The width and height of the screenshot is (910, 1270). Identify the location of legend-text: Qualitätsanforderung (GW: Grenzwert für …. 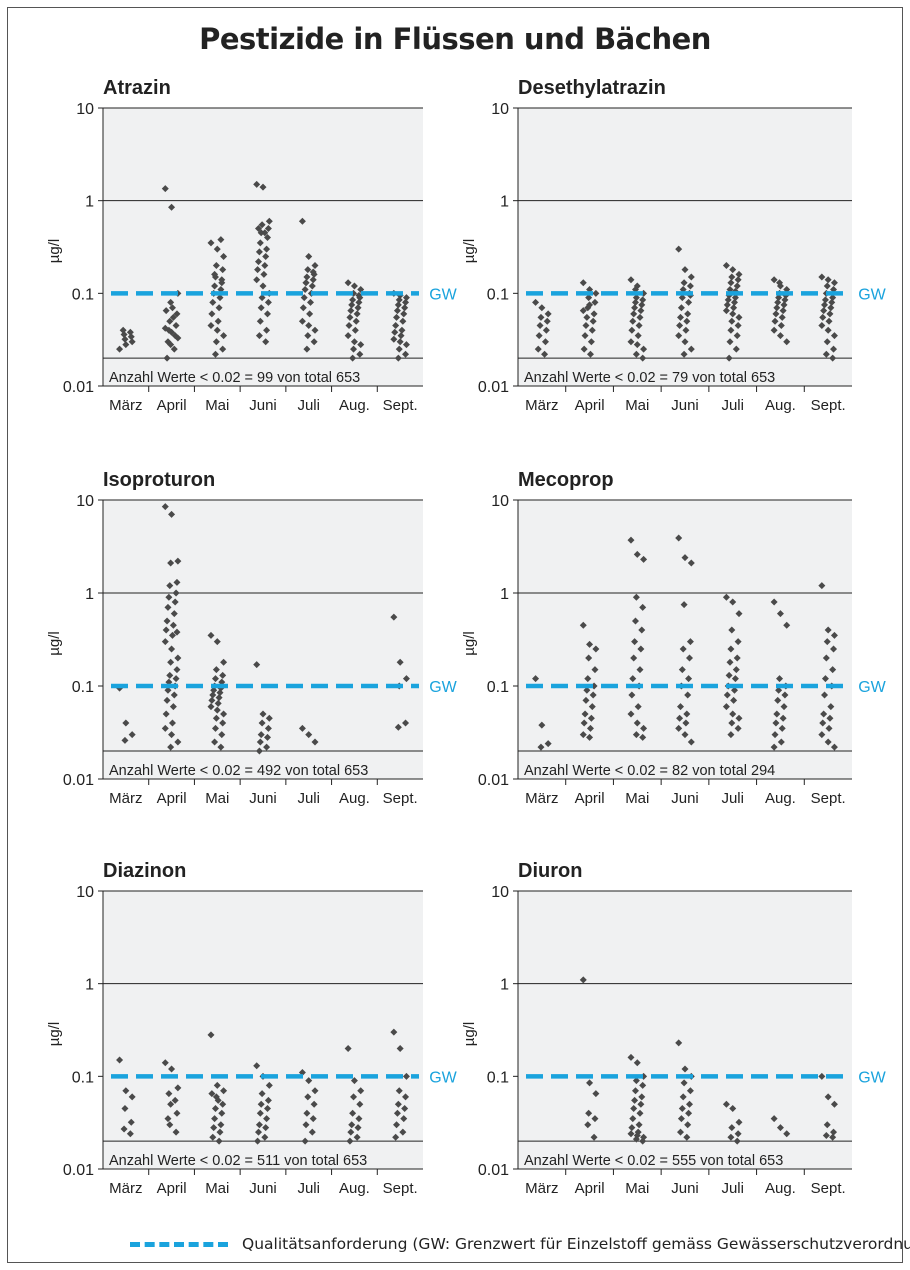
(576, 1244).